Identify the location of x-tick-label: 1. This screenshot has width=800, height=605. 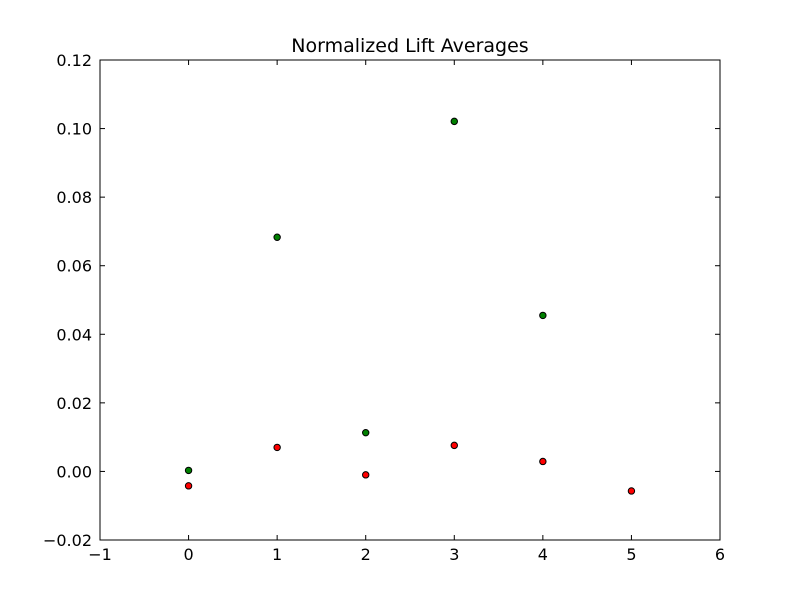
(277, 554).